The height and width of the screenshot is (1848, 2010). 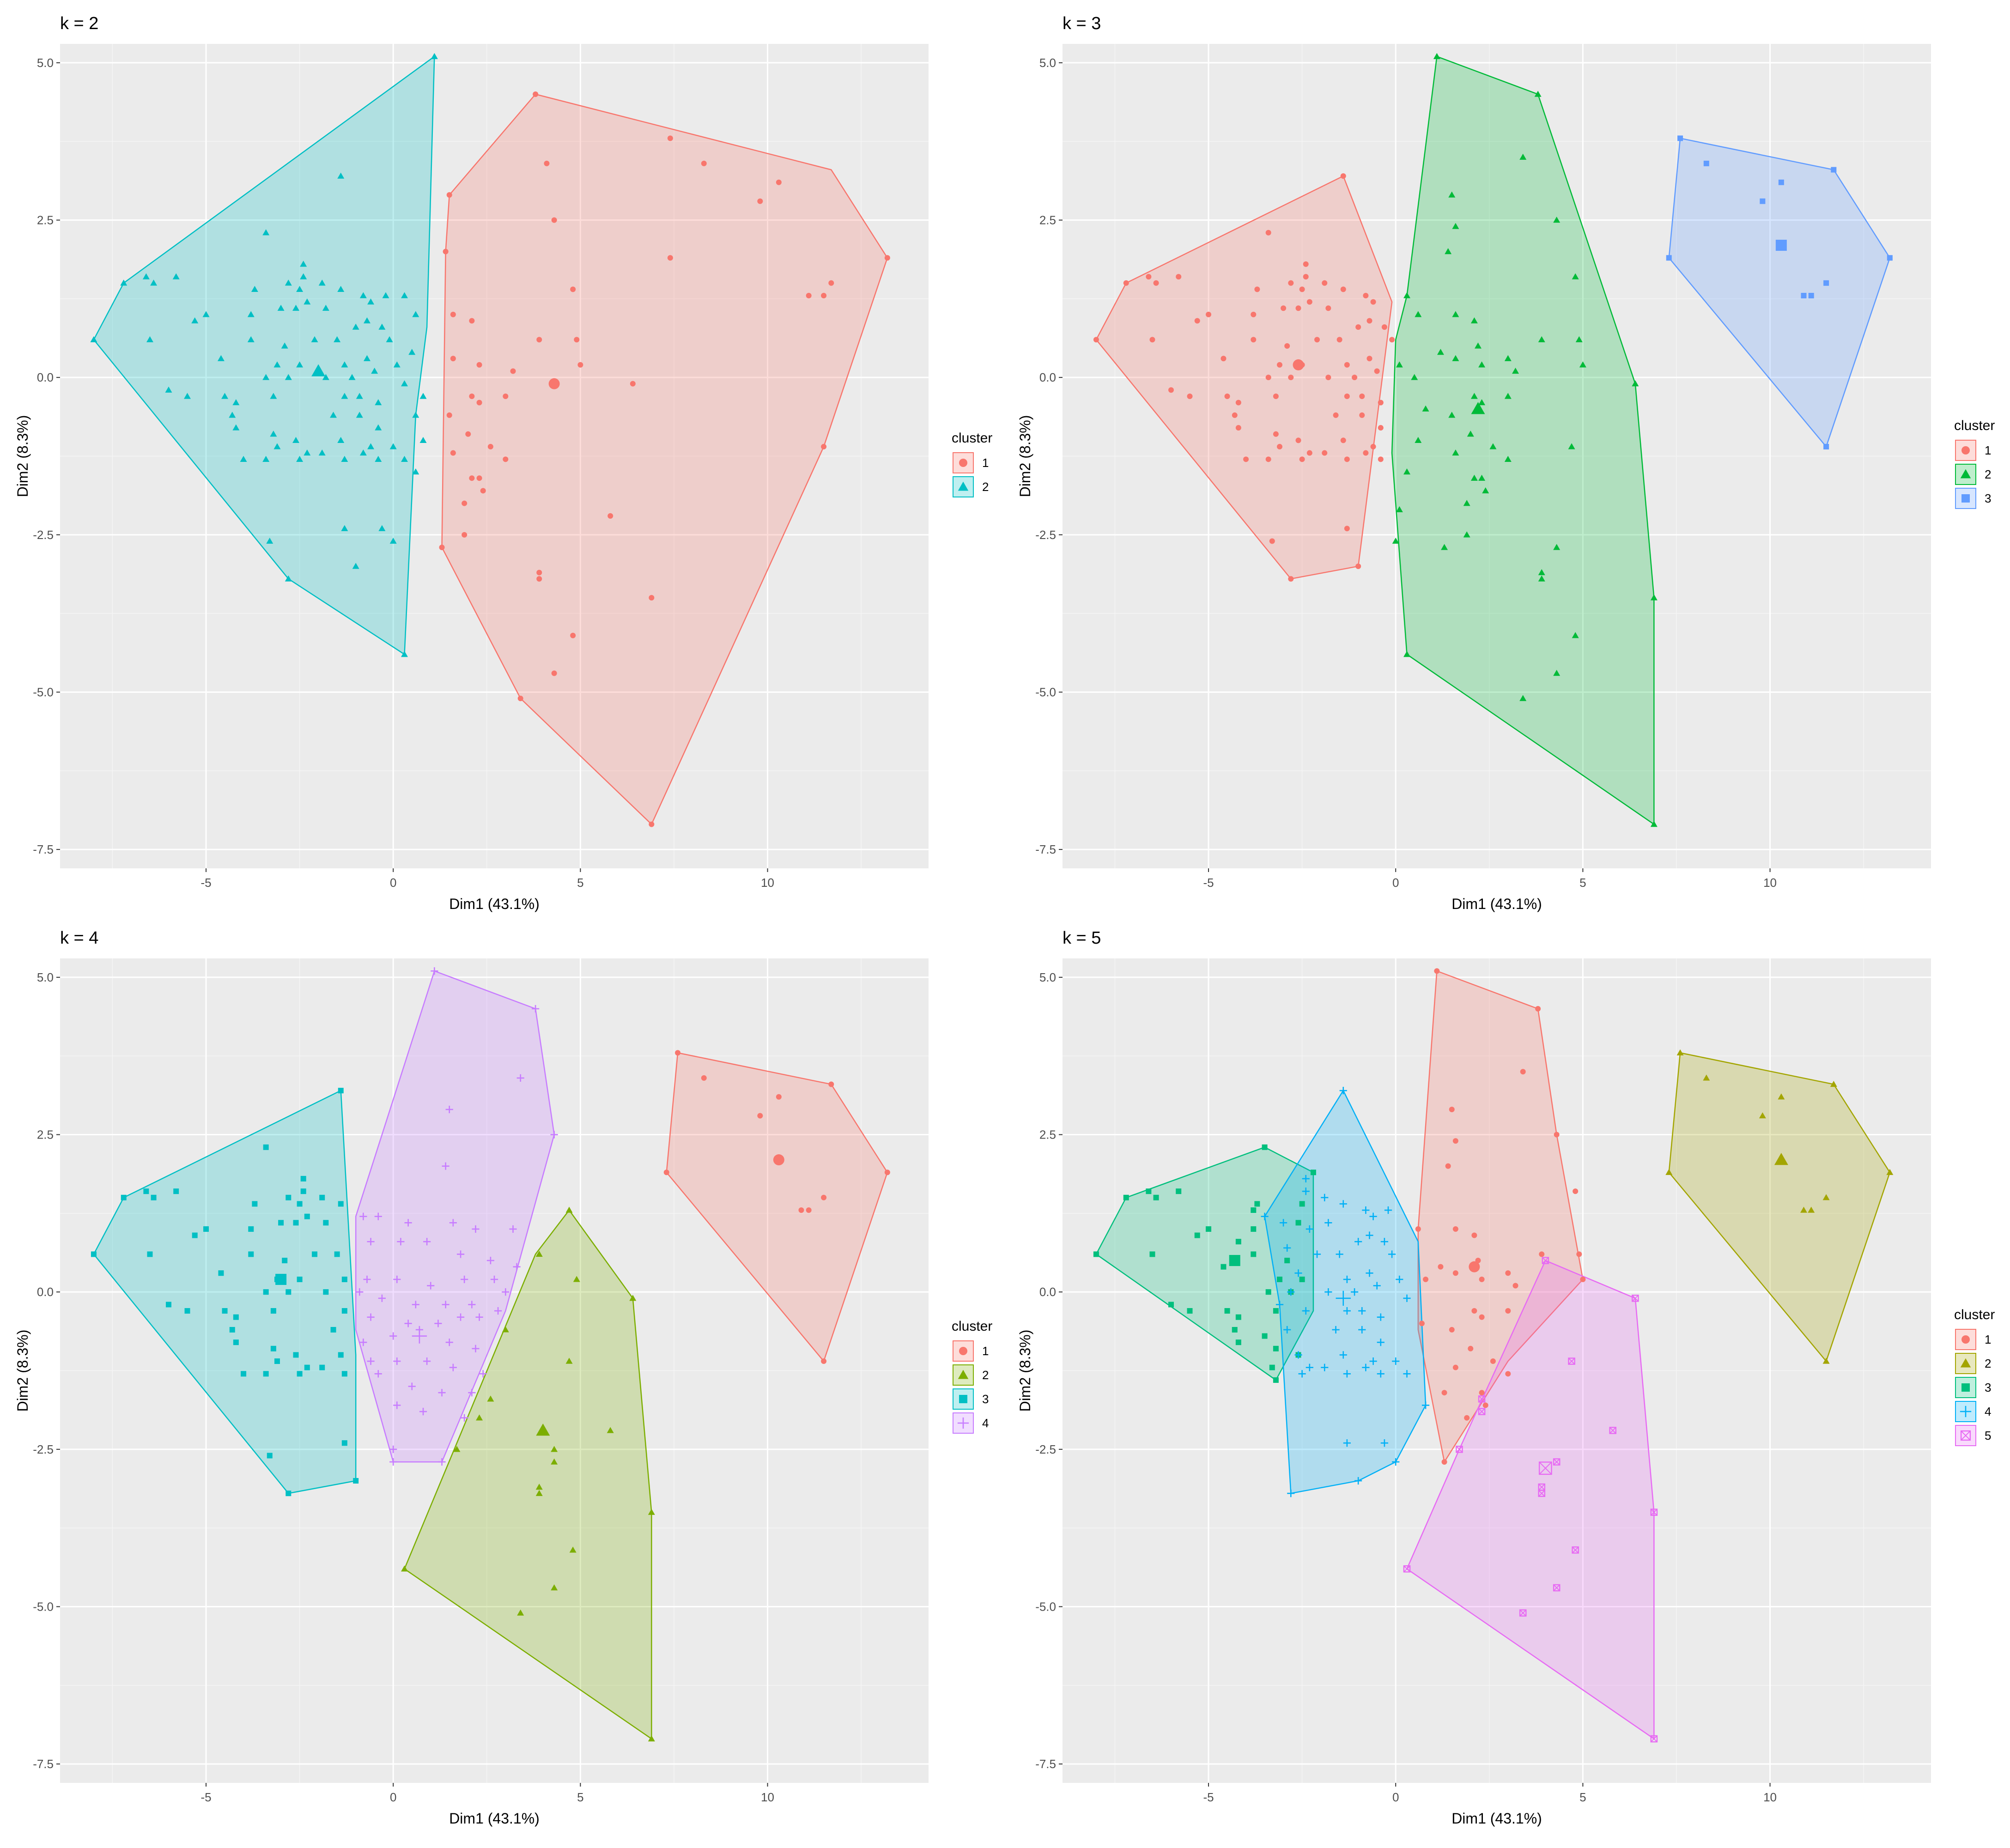 What do you see at coordinates (1045, 1606) in the screenshot?
I see `y-tick-label: -5.0` at bounding box center [1045, 1606].